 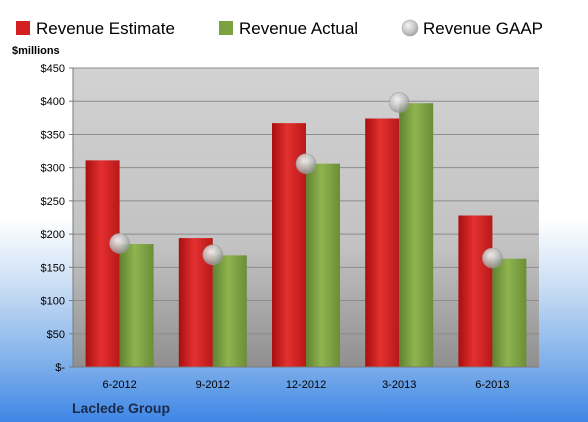 What do you see at coordinates (121, 408) in the screenshot?
I see `company-name: Laclede Group` at bounding box center [121, 408].